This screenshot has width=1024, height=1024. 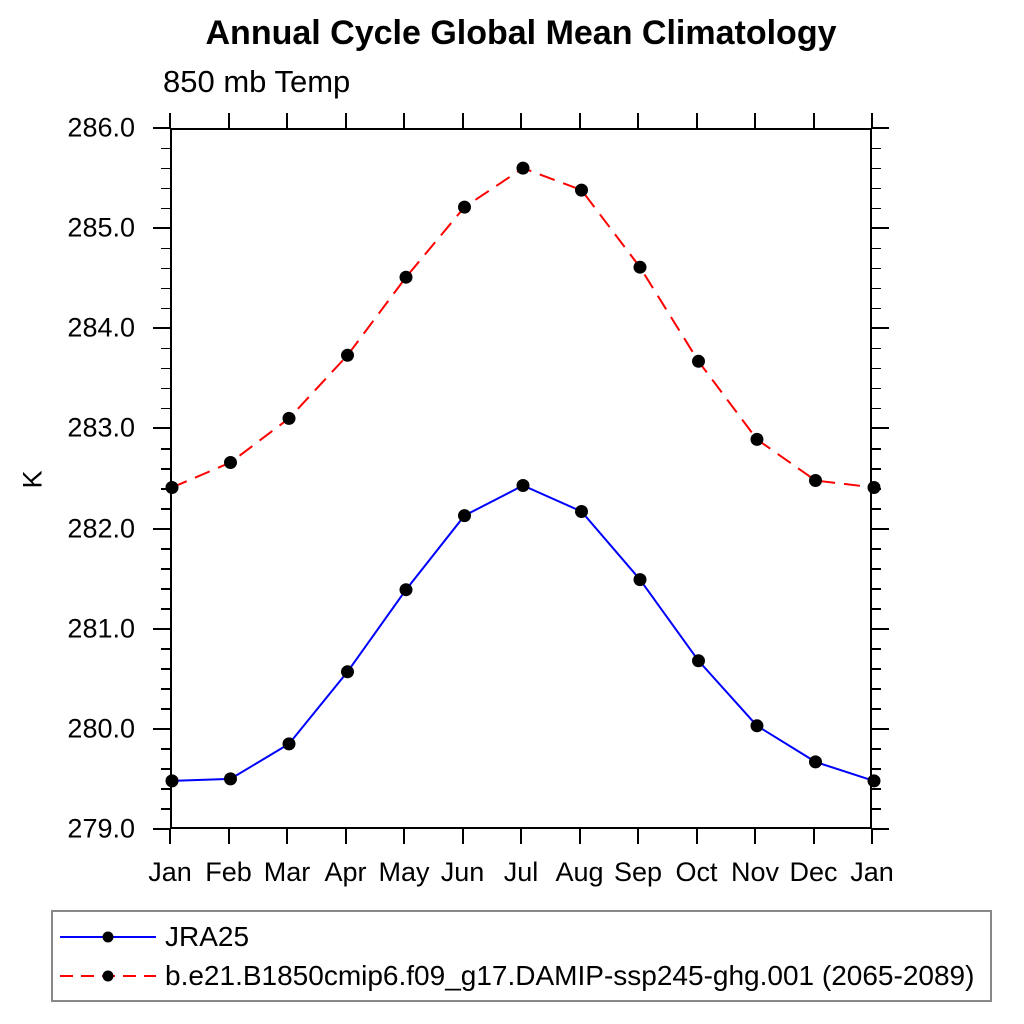 I want to click on blue-solid-line-marker-icon, so click(x=108, y=936).